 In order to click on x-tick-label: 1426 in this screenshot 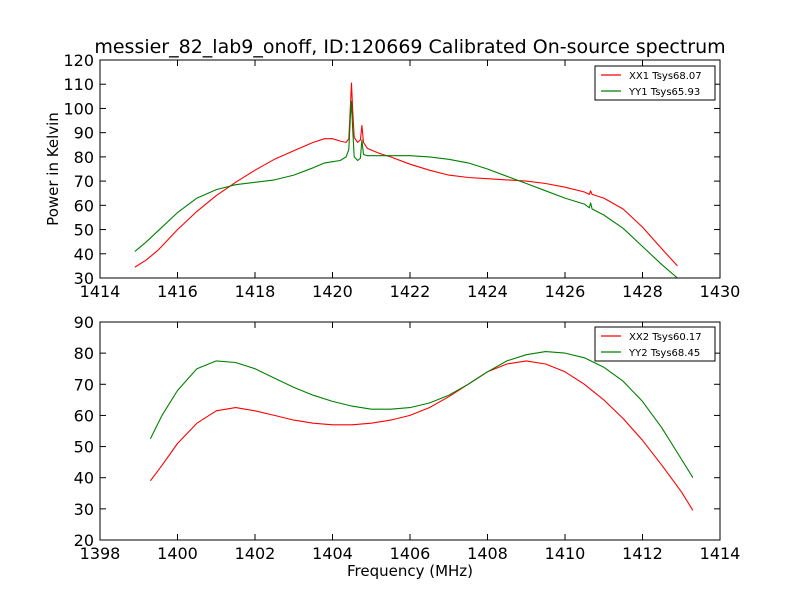, I will do `click(565, 291)`.